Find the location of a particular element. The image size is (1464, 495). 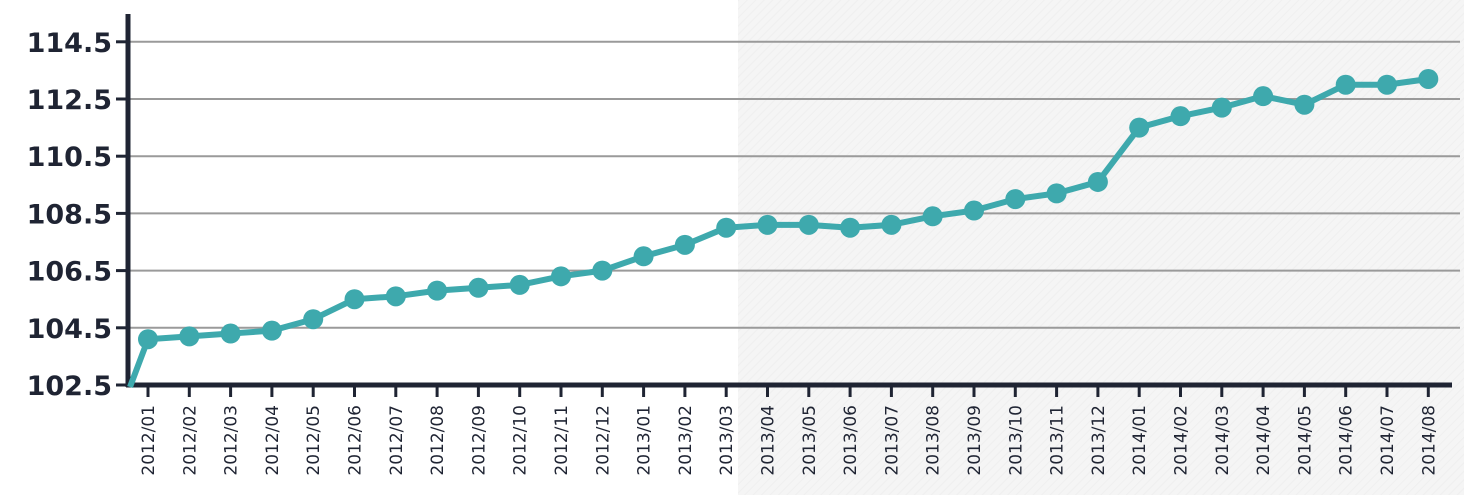

x-tick-label: 2013/03 is located at coordinates (727, 440).